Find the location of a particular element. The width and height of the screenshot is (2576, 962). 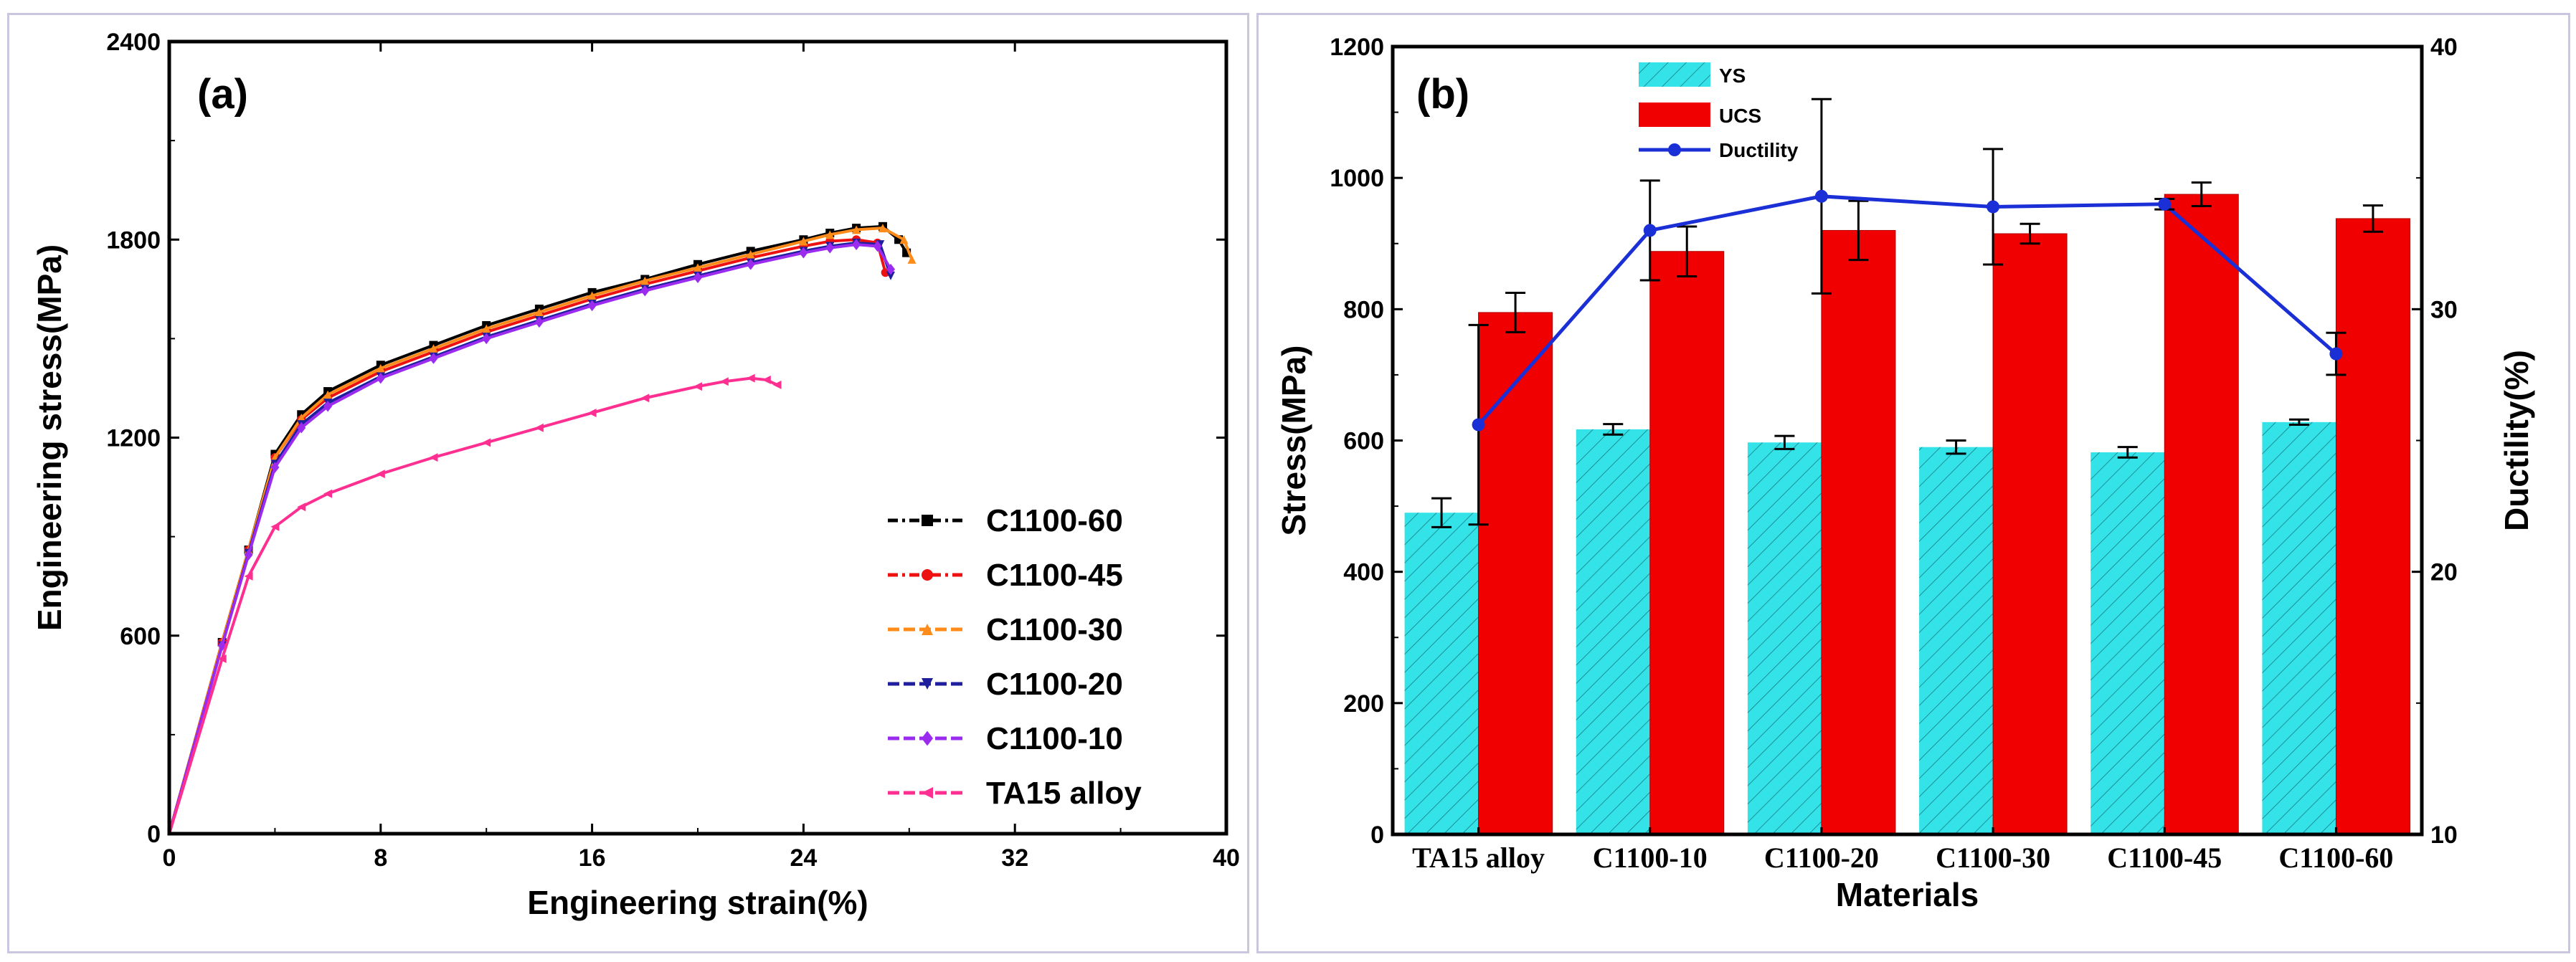

x-tick-label: 24 is located at coordinates (803, 858).